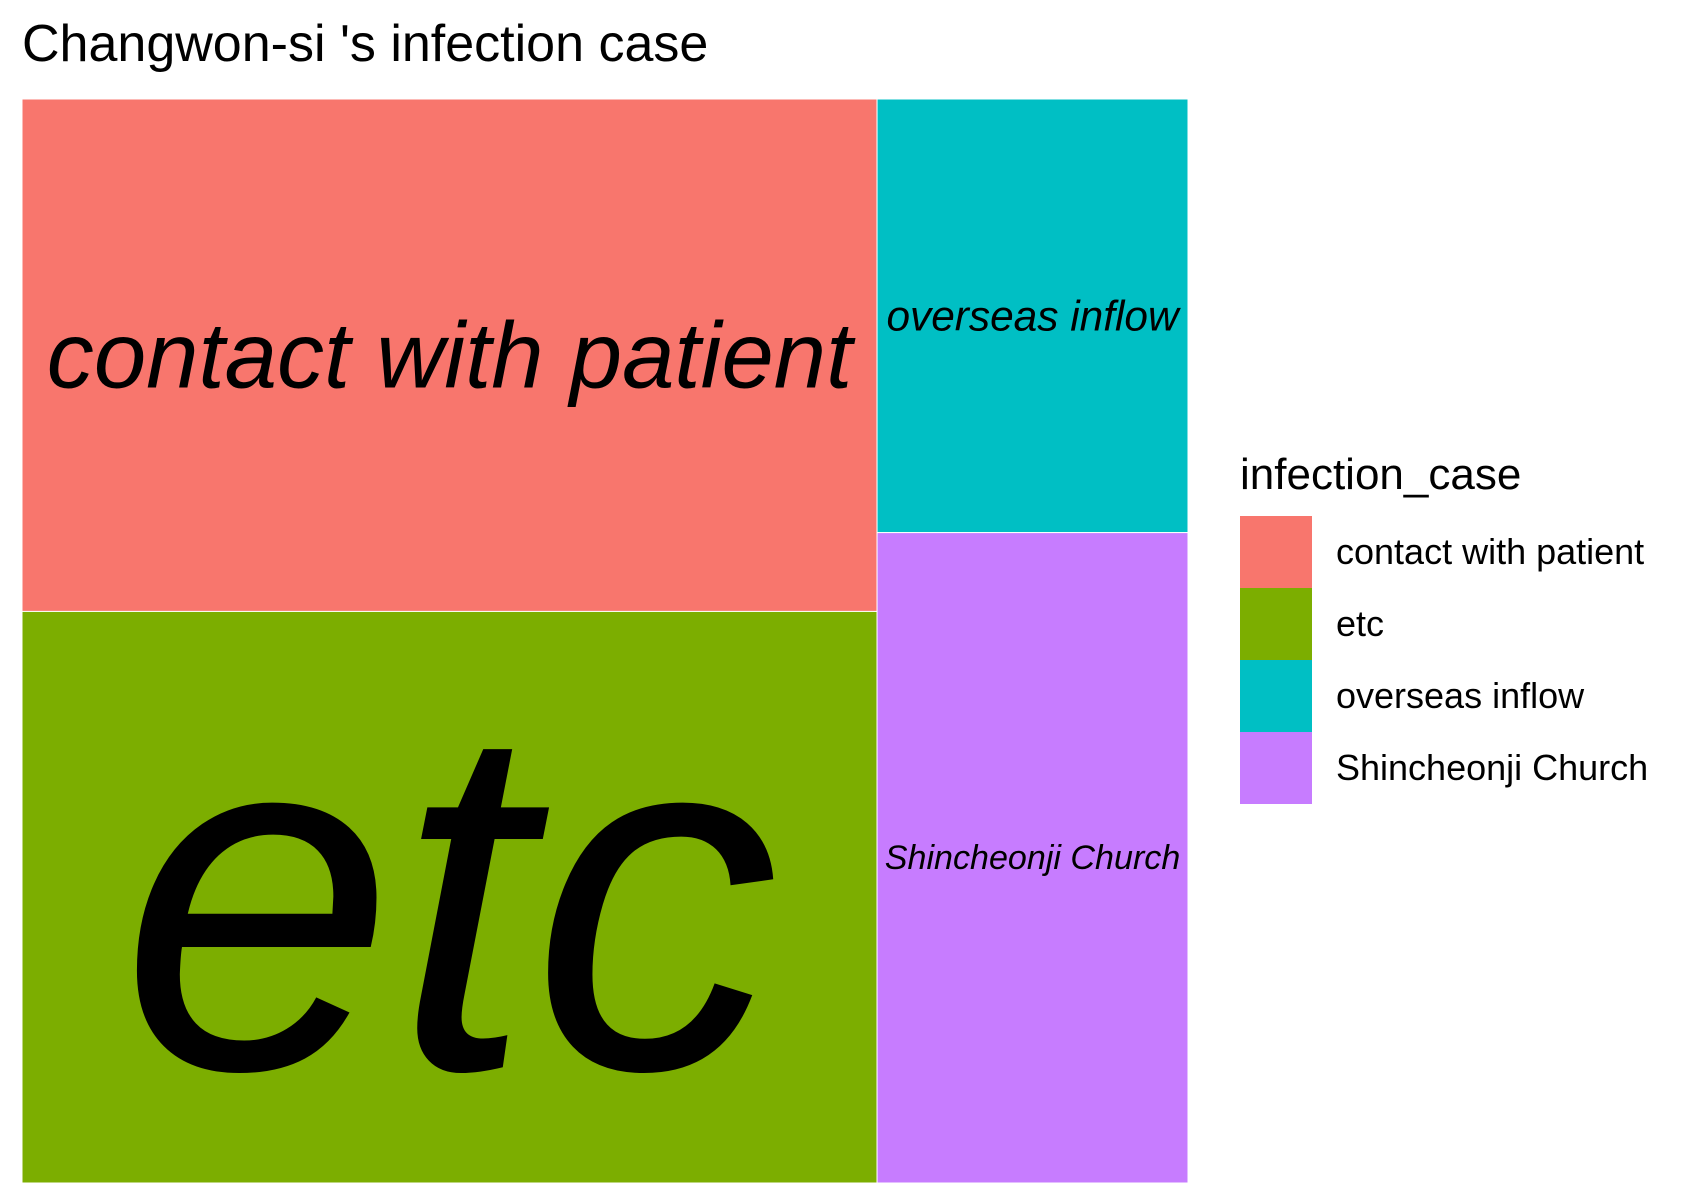 This screenshot has height=1184, width=1699. Describe the element at coordinates (1492, 767) in the screenshot. I see `legend-label: Shincheonji Church` at that location.